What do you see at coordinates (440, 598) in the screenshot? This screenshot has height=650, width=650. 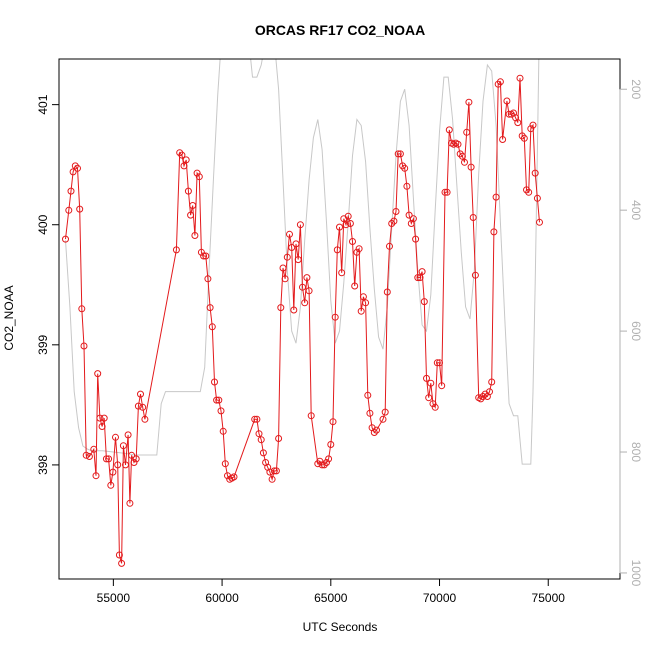 I see `x-tick-label: 70000` at bounding box center [440, 598].